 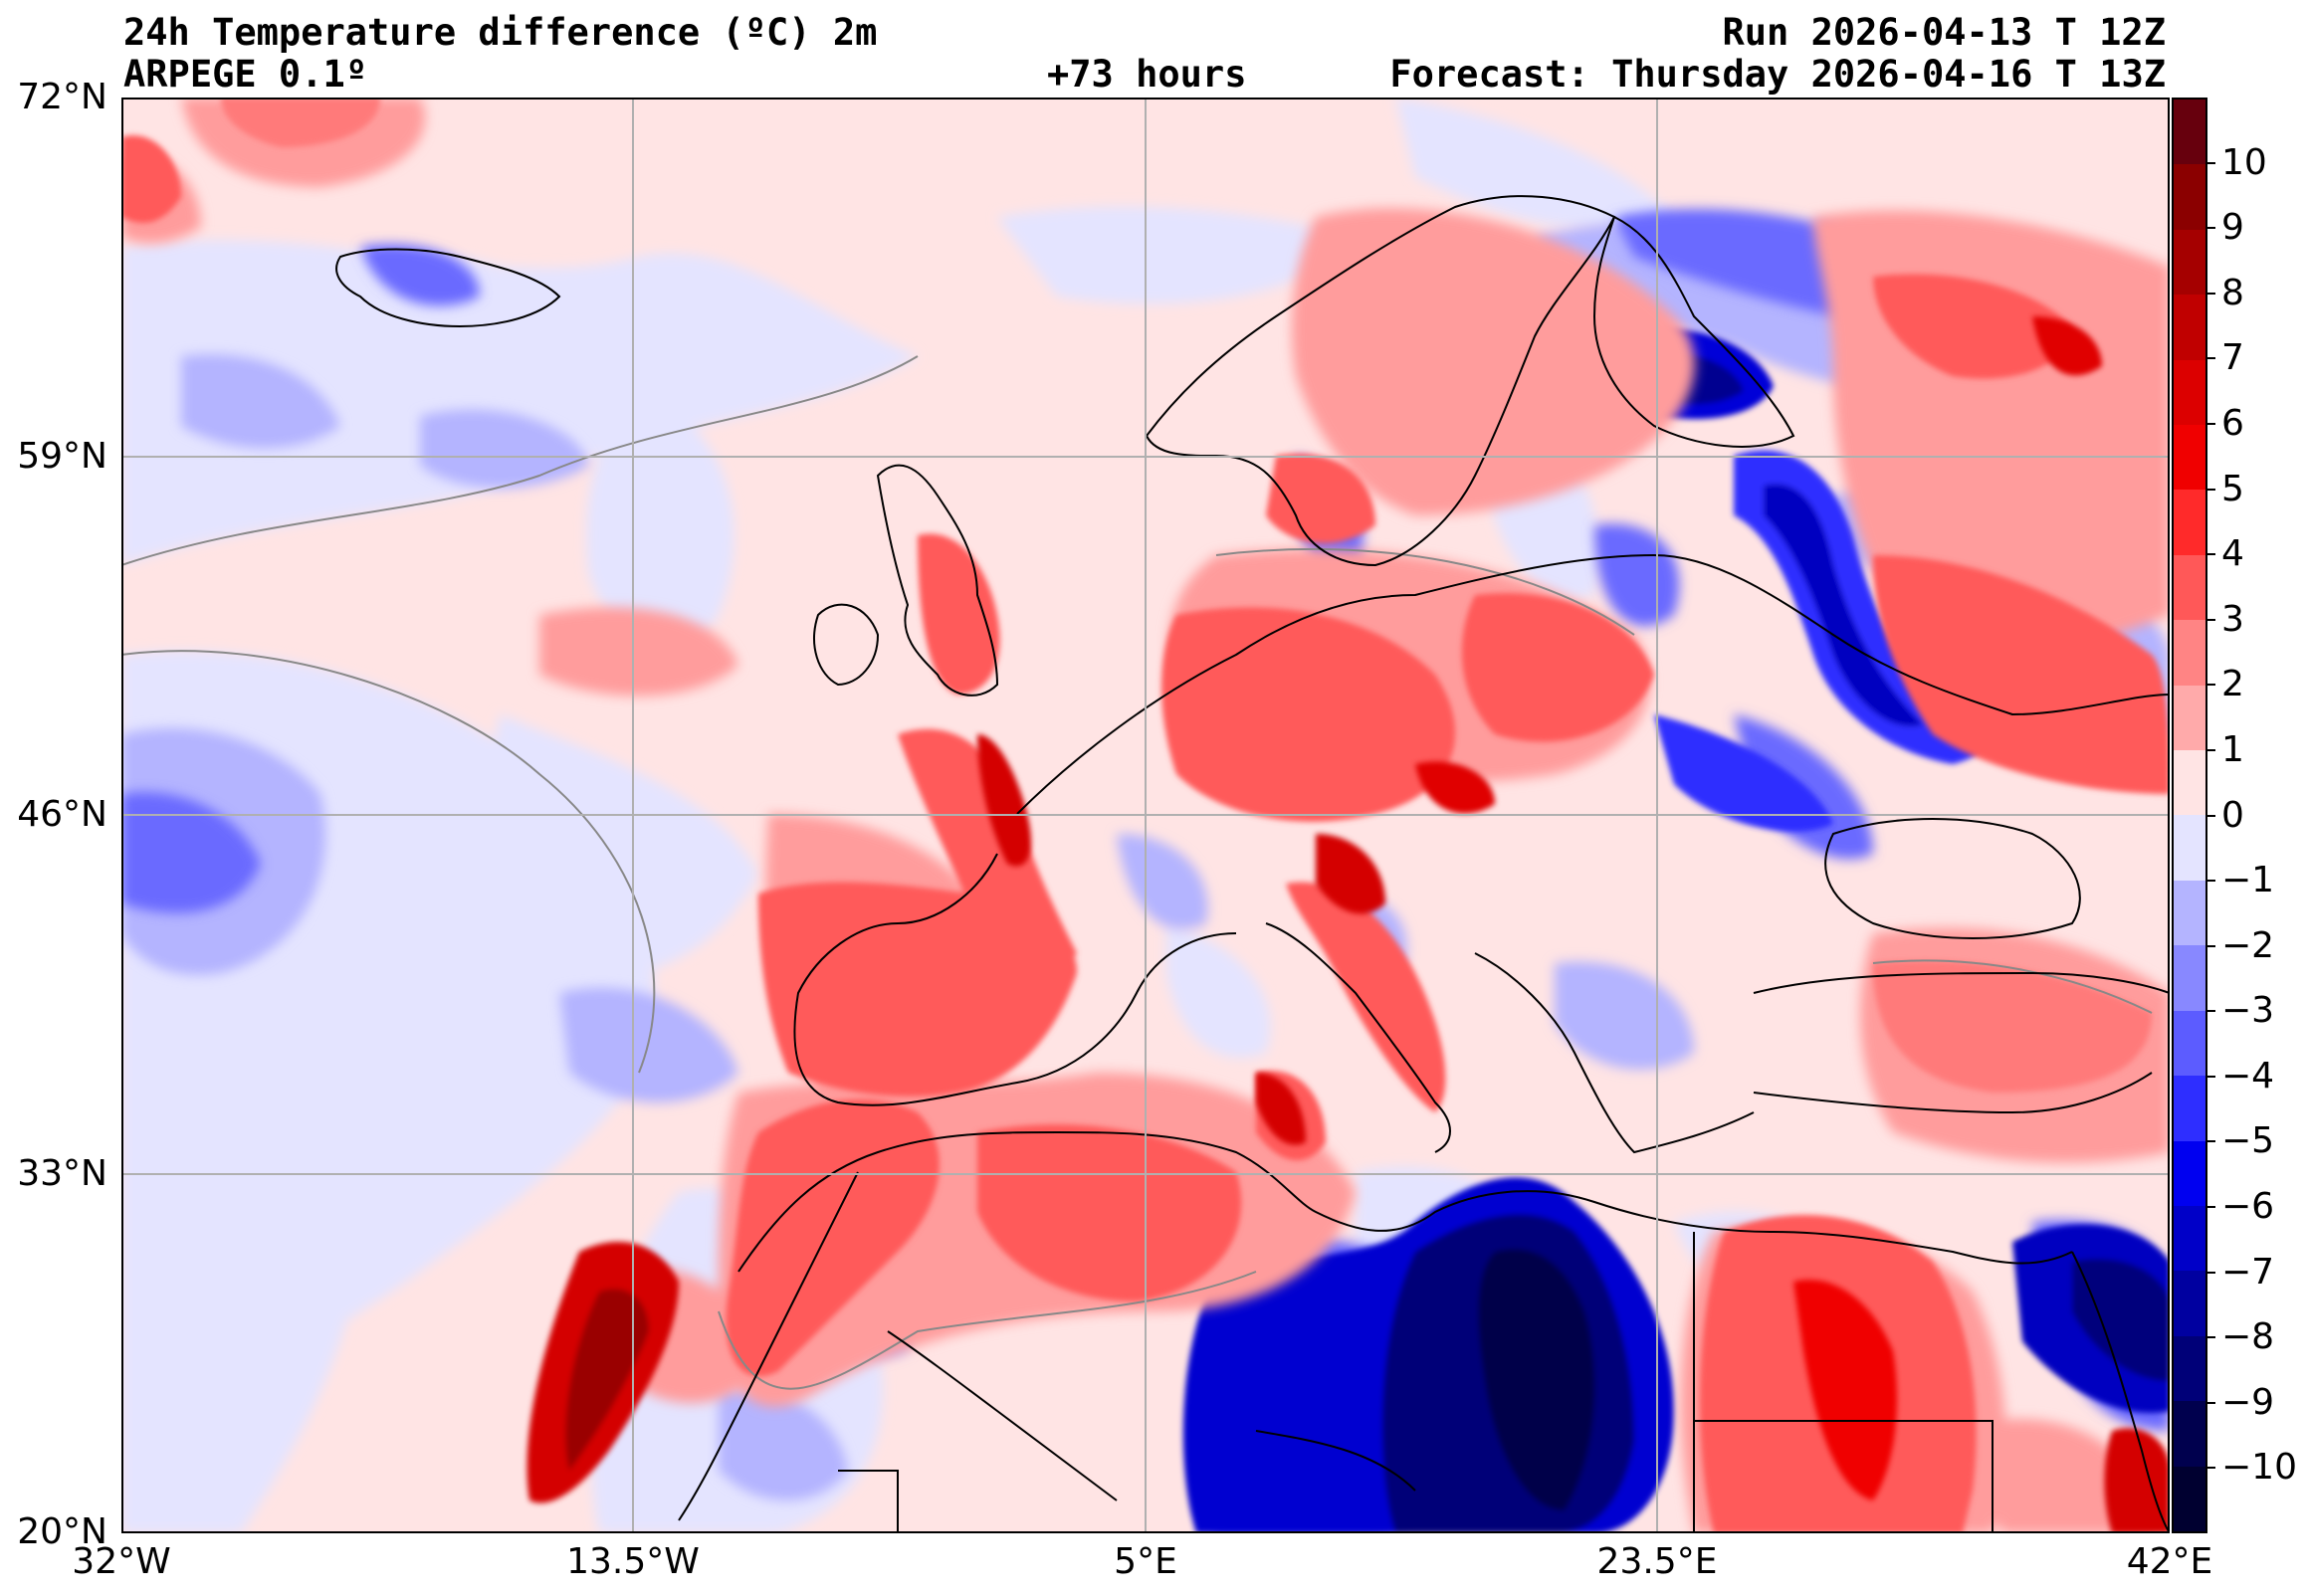 I want to click on lat-label-20n: 20°N, so click(x=62, y=1532).